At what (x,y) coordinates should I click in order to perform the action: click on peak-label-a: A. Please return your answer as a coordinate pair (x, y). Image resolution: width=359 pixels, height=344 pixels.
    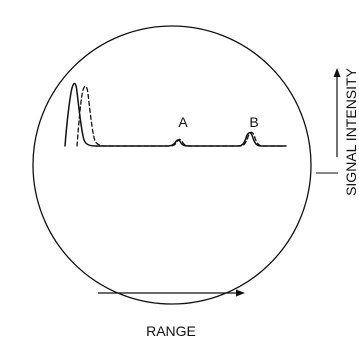
    Looking at the image, I should click on (183, 122).